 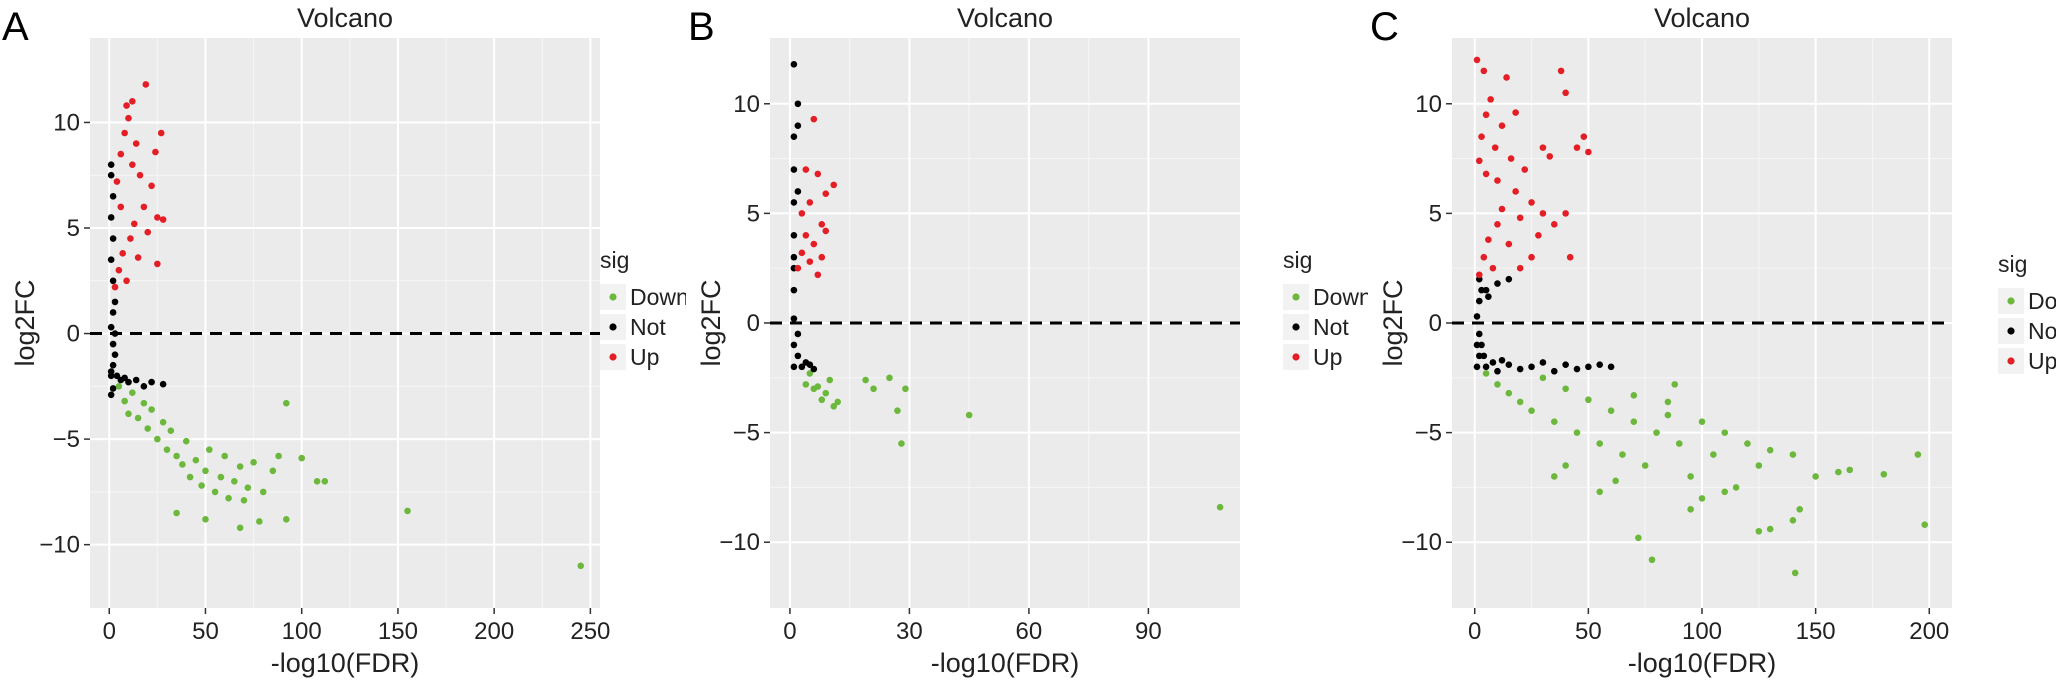 I want to click on x-tick-label-3: 150, so click(x=398, y=631).